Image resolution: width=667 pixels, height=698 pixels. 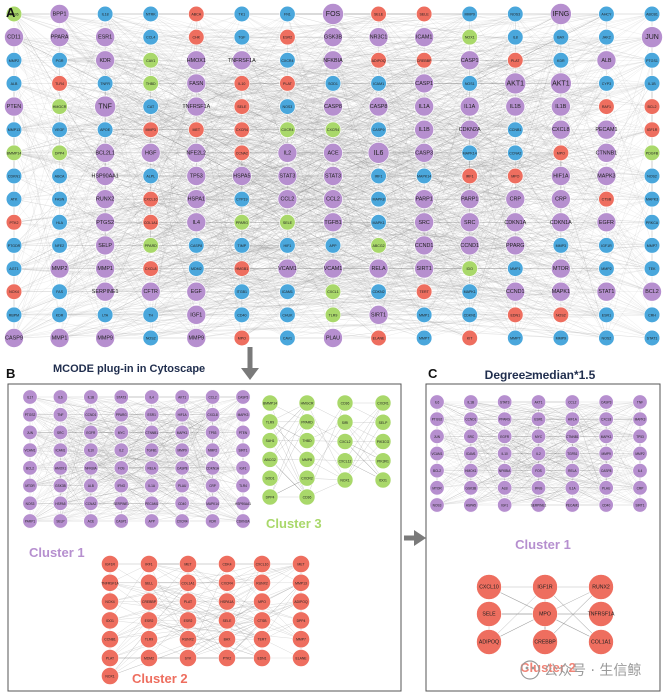 What do you see at coordinates (640, 420) in the screenshot?
I see `gene-node-label: MAPK3` at bounding box center [640, 420].